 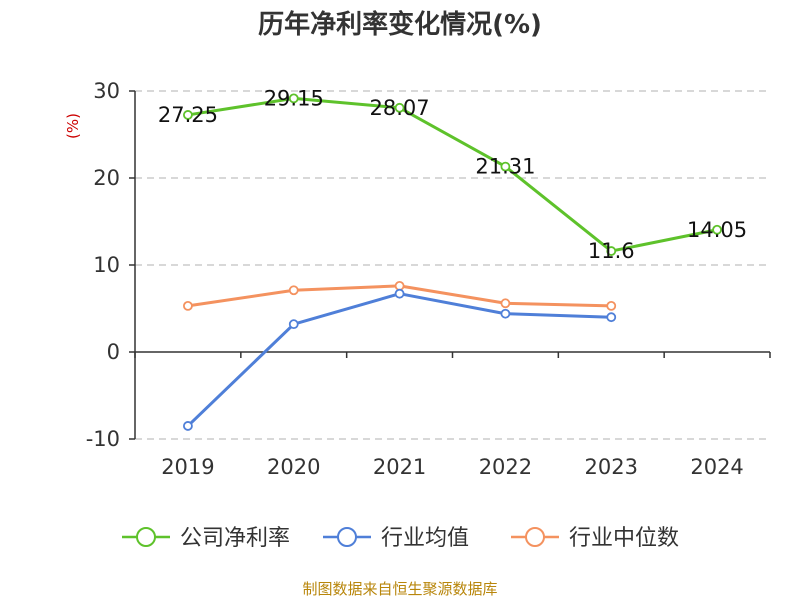 I want to click on legend-label: 行业均值, so click(x=425, y=538).